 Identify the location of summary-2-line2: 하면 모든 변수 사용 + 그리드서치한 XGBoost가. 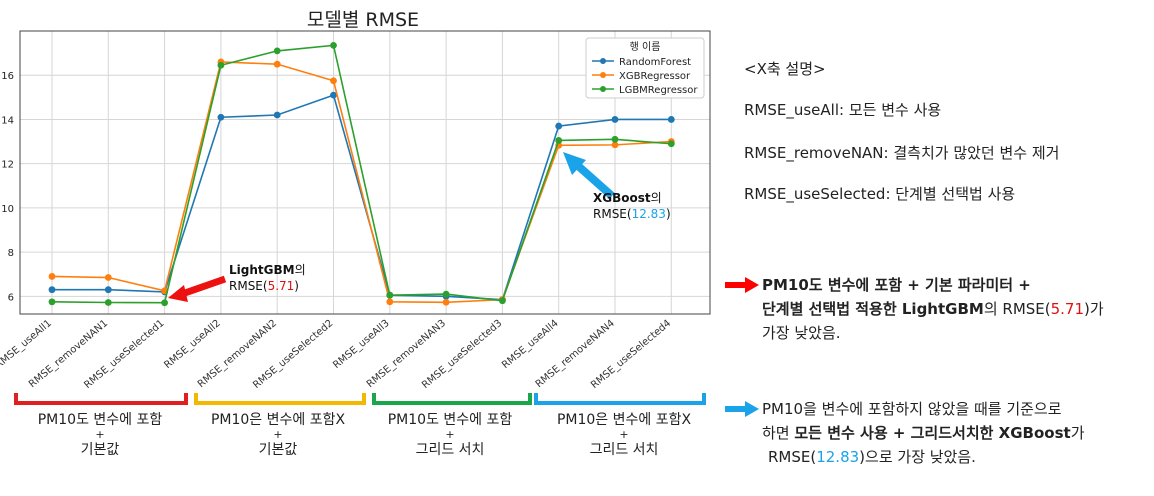
(923, 433).